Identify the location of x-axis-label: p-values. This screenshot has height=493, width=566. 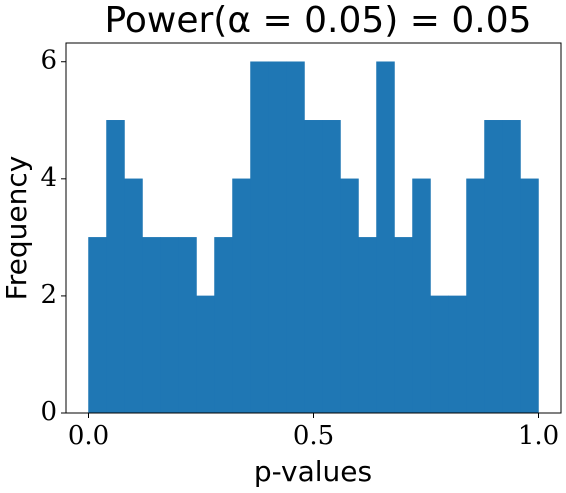
(313, 471).